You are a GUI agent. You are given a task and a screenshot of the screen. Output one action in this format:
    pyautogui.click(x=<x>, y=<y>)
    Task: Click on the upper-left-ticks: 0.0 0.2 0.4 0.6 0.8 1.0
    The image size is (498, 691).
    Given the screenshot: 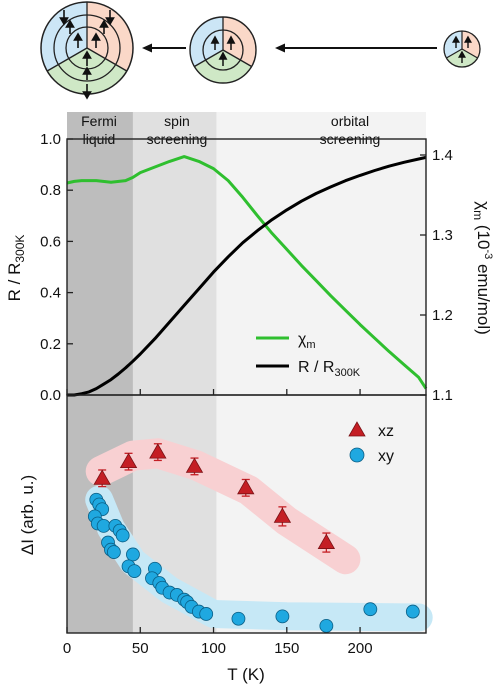 What is the action you would take?
    pyautogui.click(x=56, y=267)
    